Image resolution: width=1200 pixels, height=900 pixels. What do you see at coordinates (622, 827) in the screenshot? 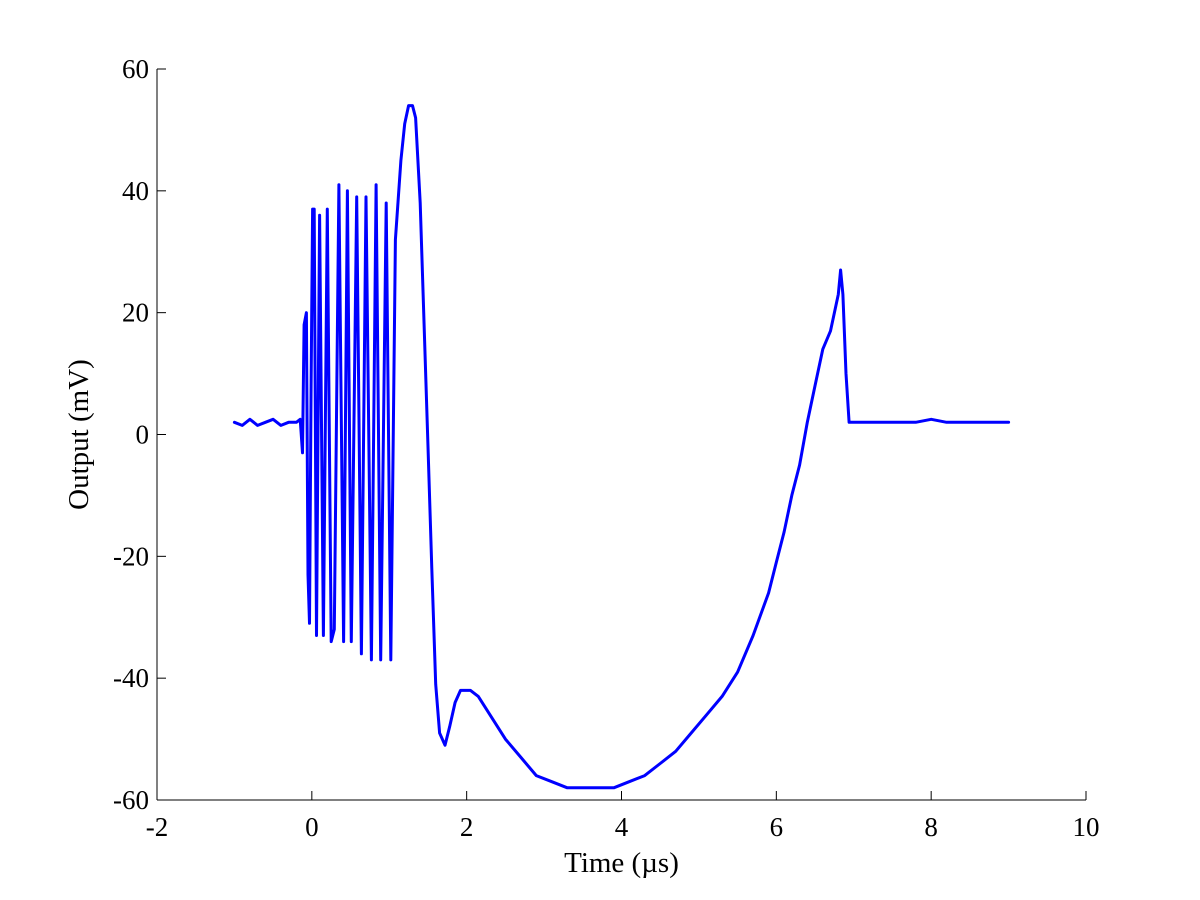
I see `x-tick-label: 4` at bounding box center [622, 827].